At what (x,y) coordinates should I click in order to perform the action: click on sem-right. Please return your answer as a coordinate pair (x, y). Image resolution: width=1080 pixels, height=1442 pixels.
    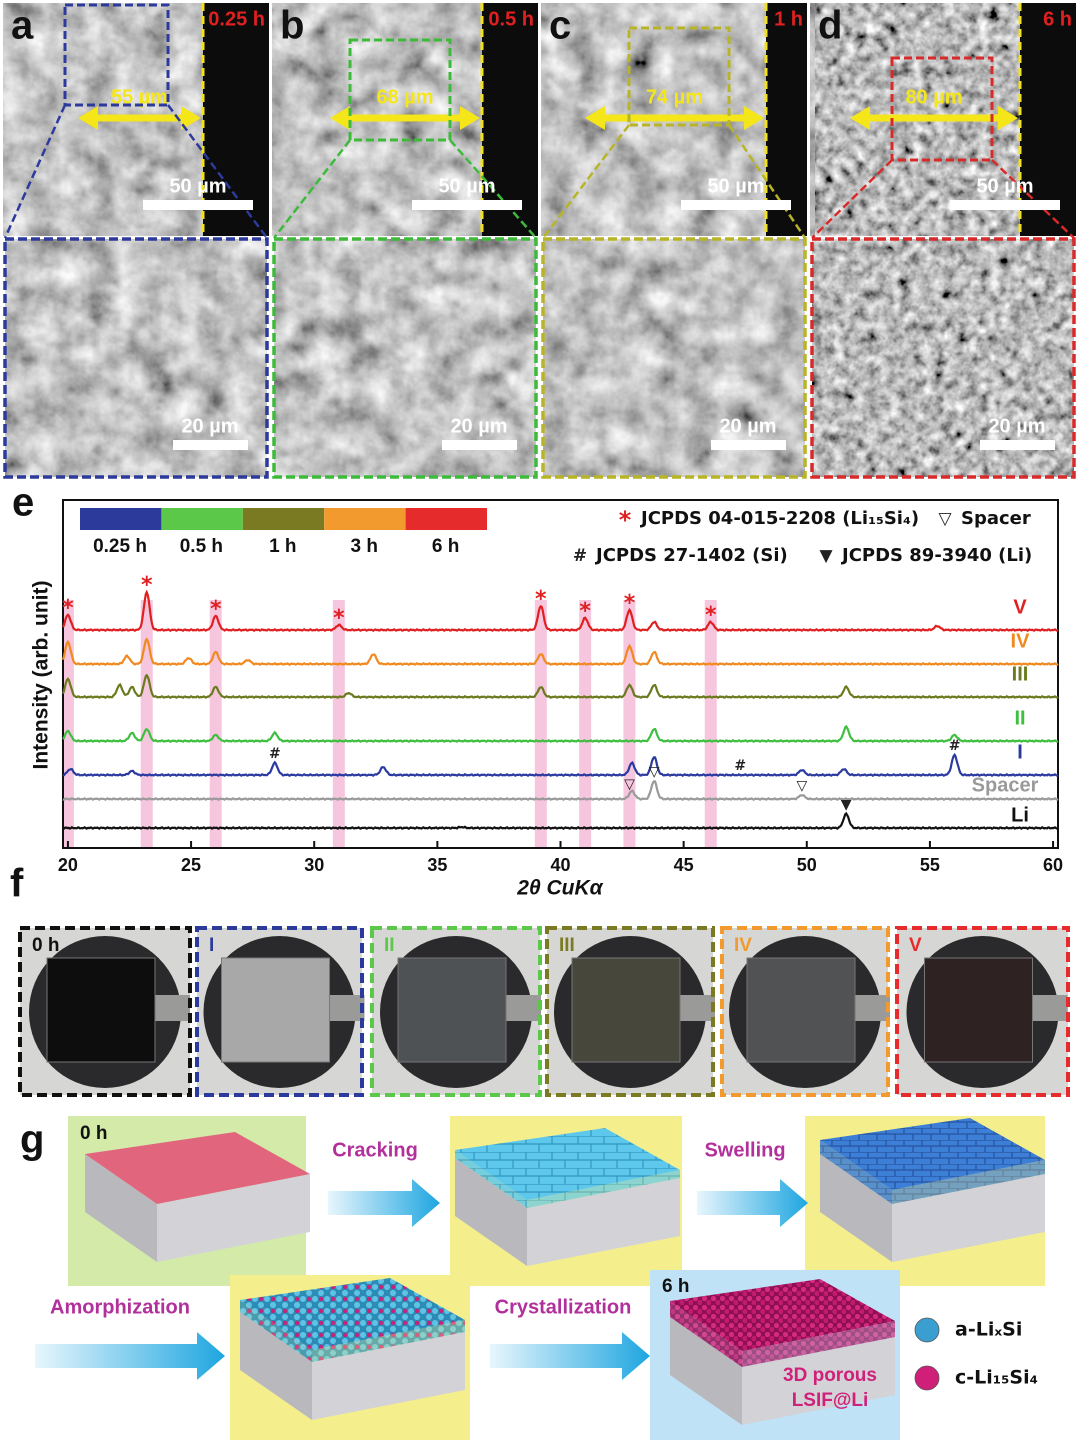
    Looking at the image, I should click on (510, 119).